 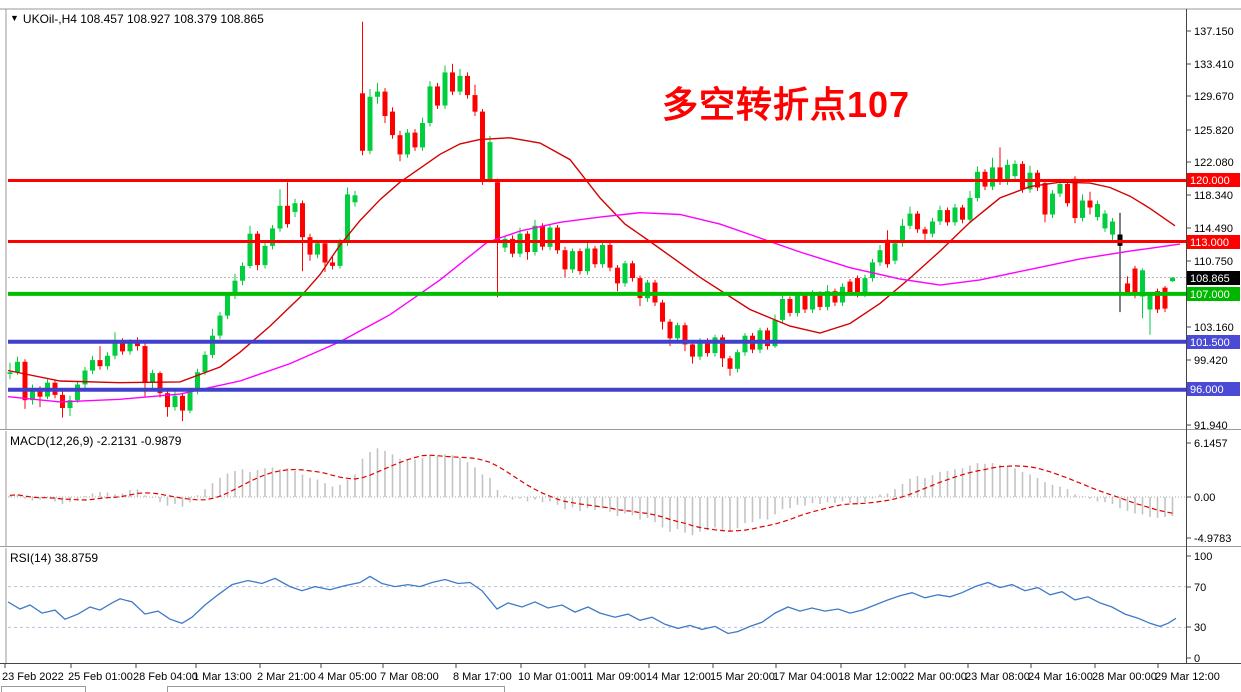 I want to click on macd-indicator-label: MACD(12,26,9) -2.2131 -0.9879, so click(x=96, y=441).